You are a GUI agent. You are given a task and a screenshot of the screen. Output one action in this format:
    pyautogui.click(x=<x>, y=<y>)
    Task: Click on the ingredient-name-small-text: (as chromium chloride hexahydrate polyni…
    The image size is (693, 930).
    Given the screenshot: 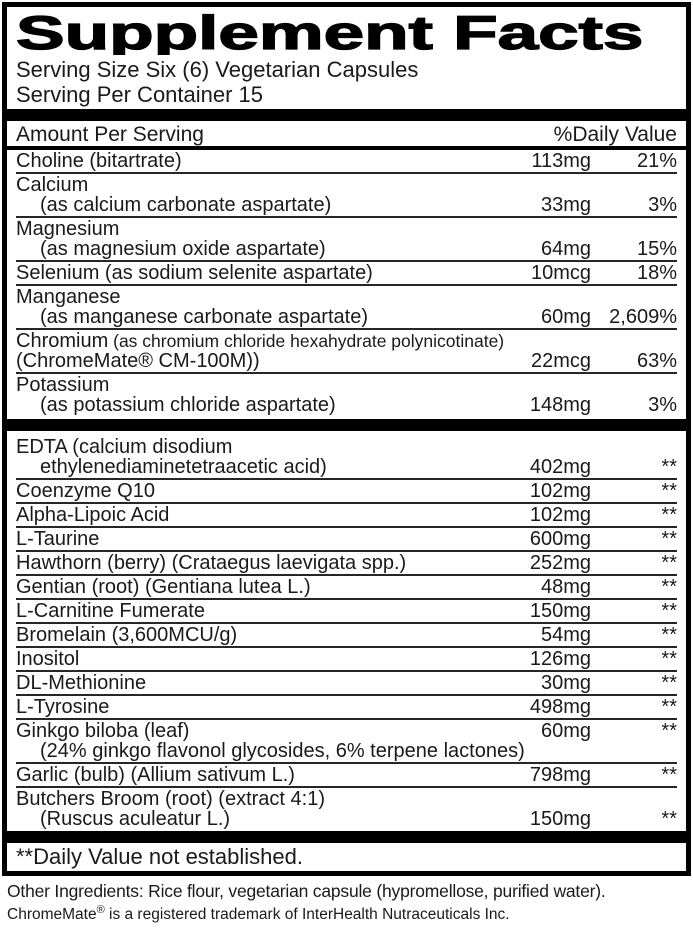 What is the action you would take?
    pyautogui.click(x=306, y=341)
    